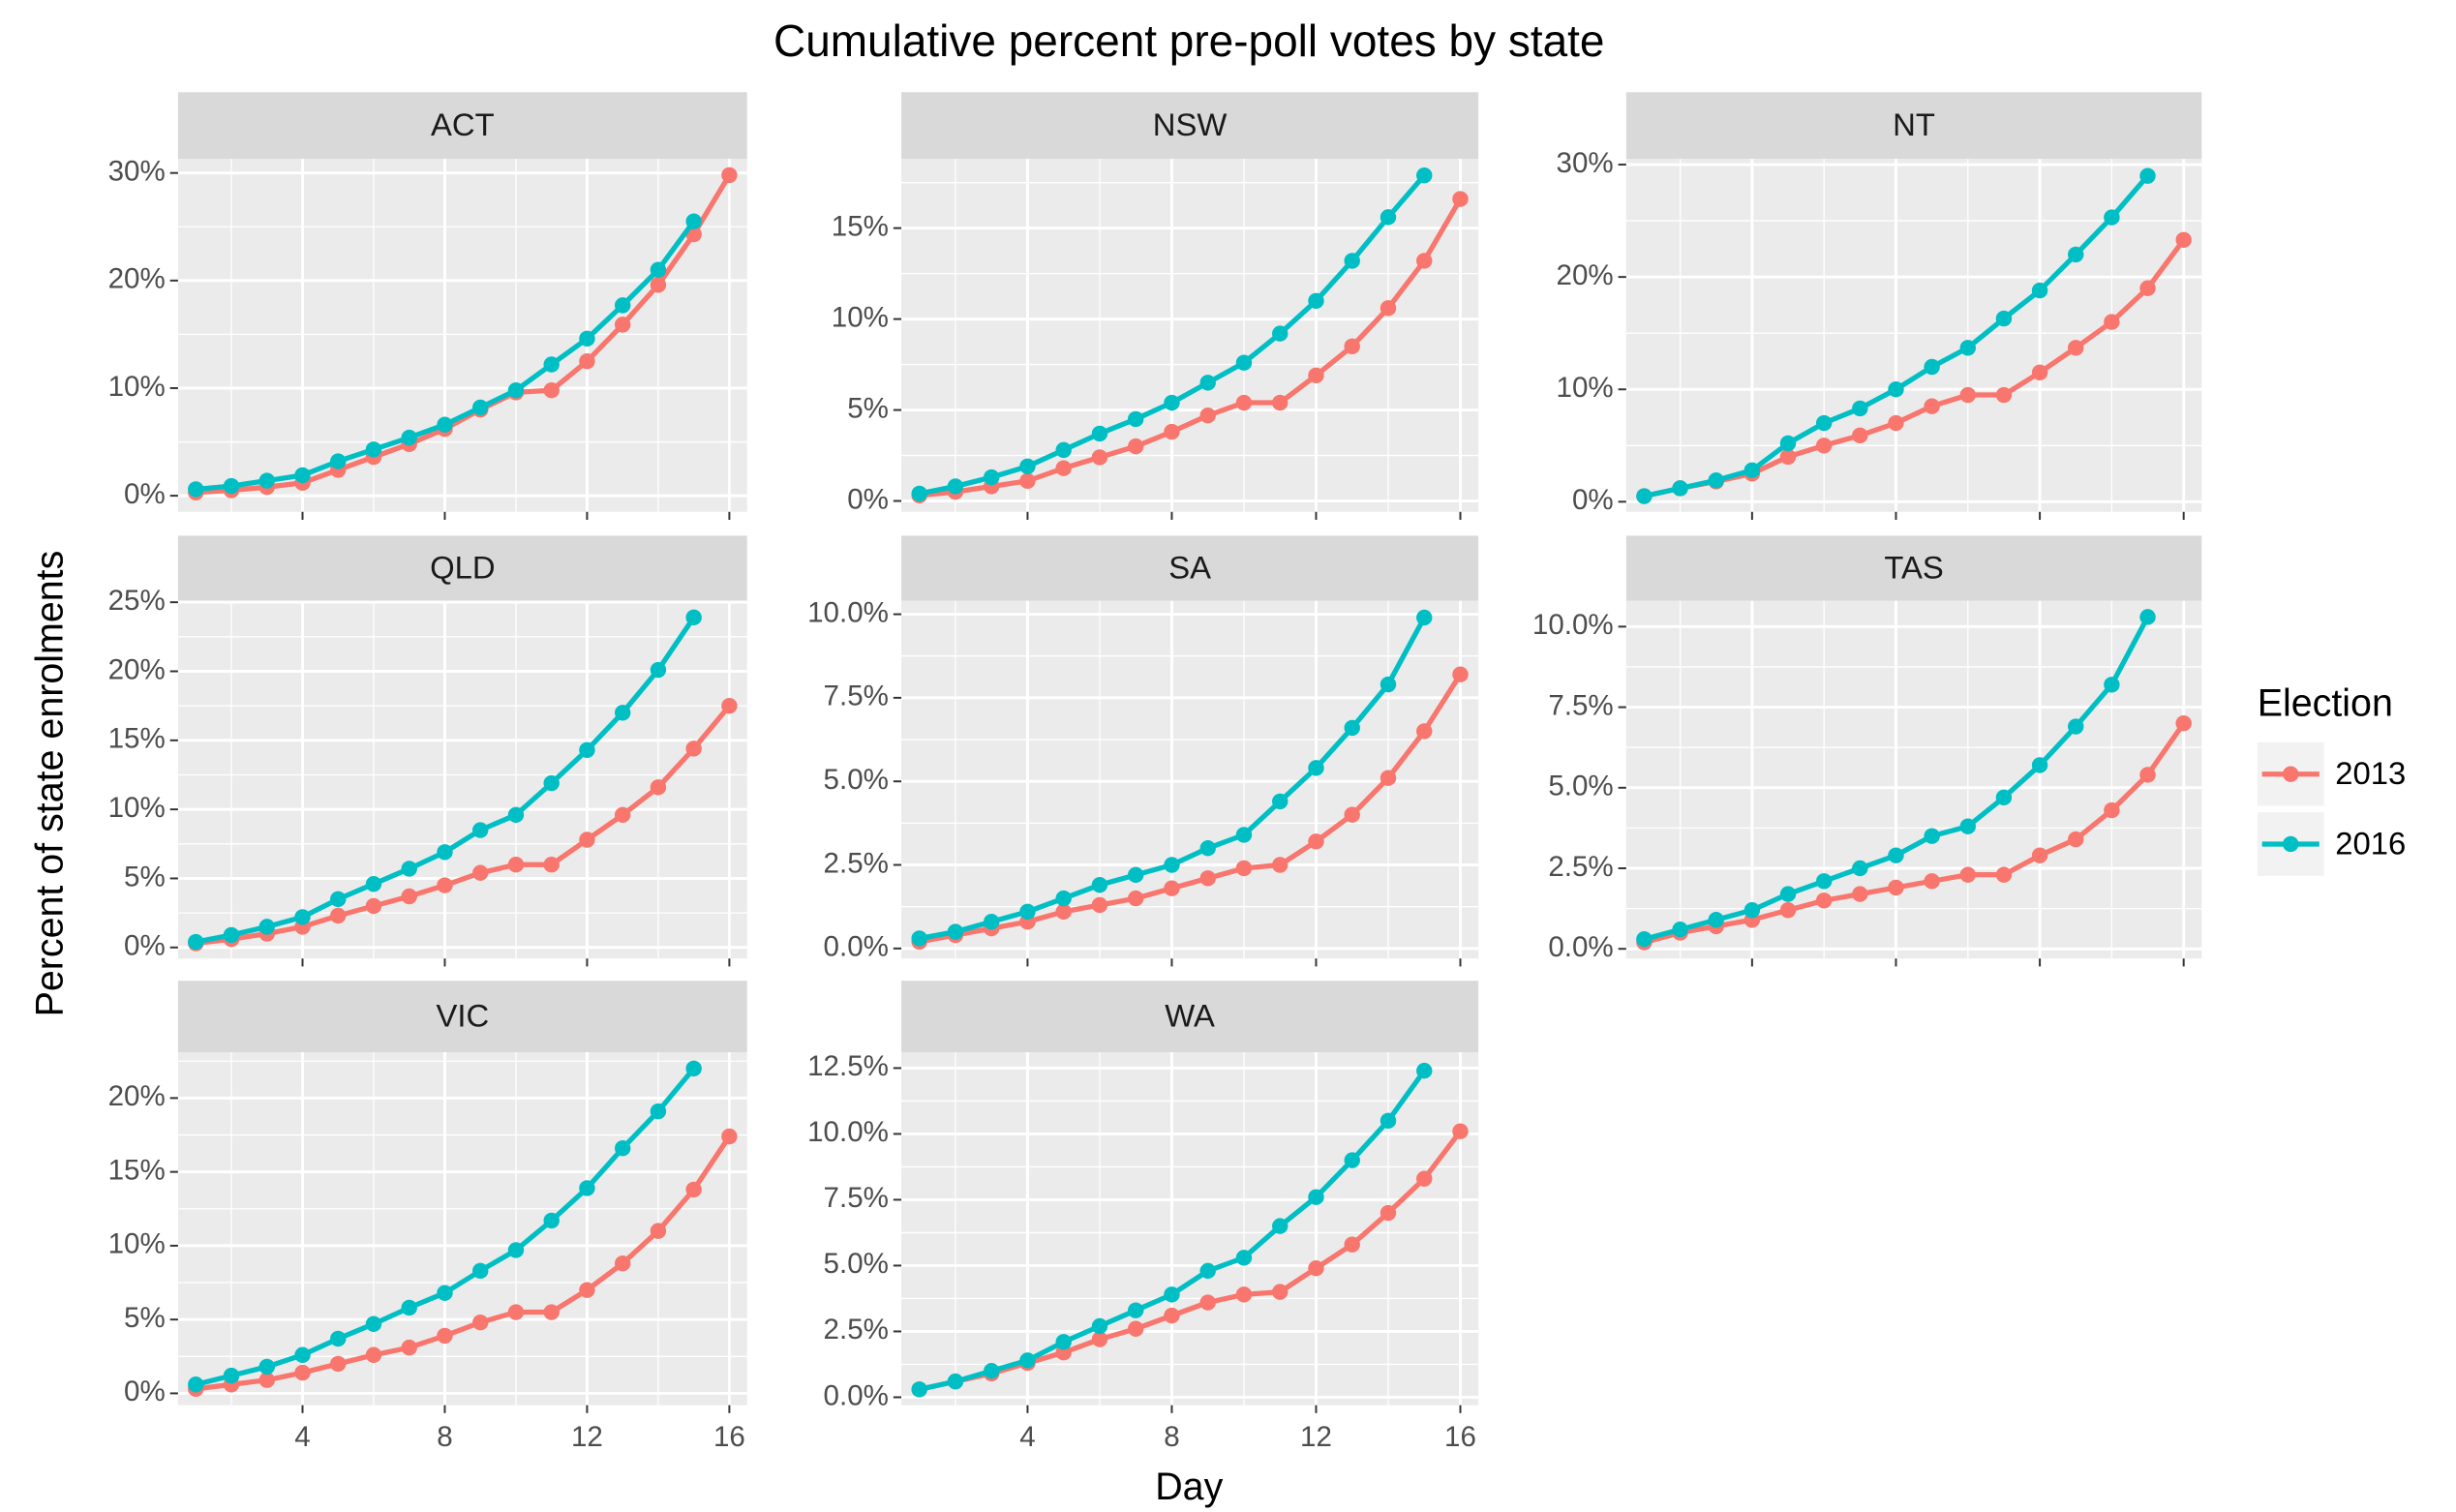 This screenshot has width=2456, height=1512. Describe the element at coordinates (1585, 163) in the screenshot. I see `y-tick-label: 30%` at that location.